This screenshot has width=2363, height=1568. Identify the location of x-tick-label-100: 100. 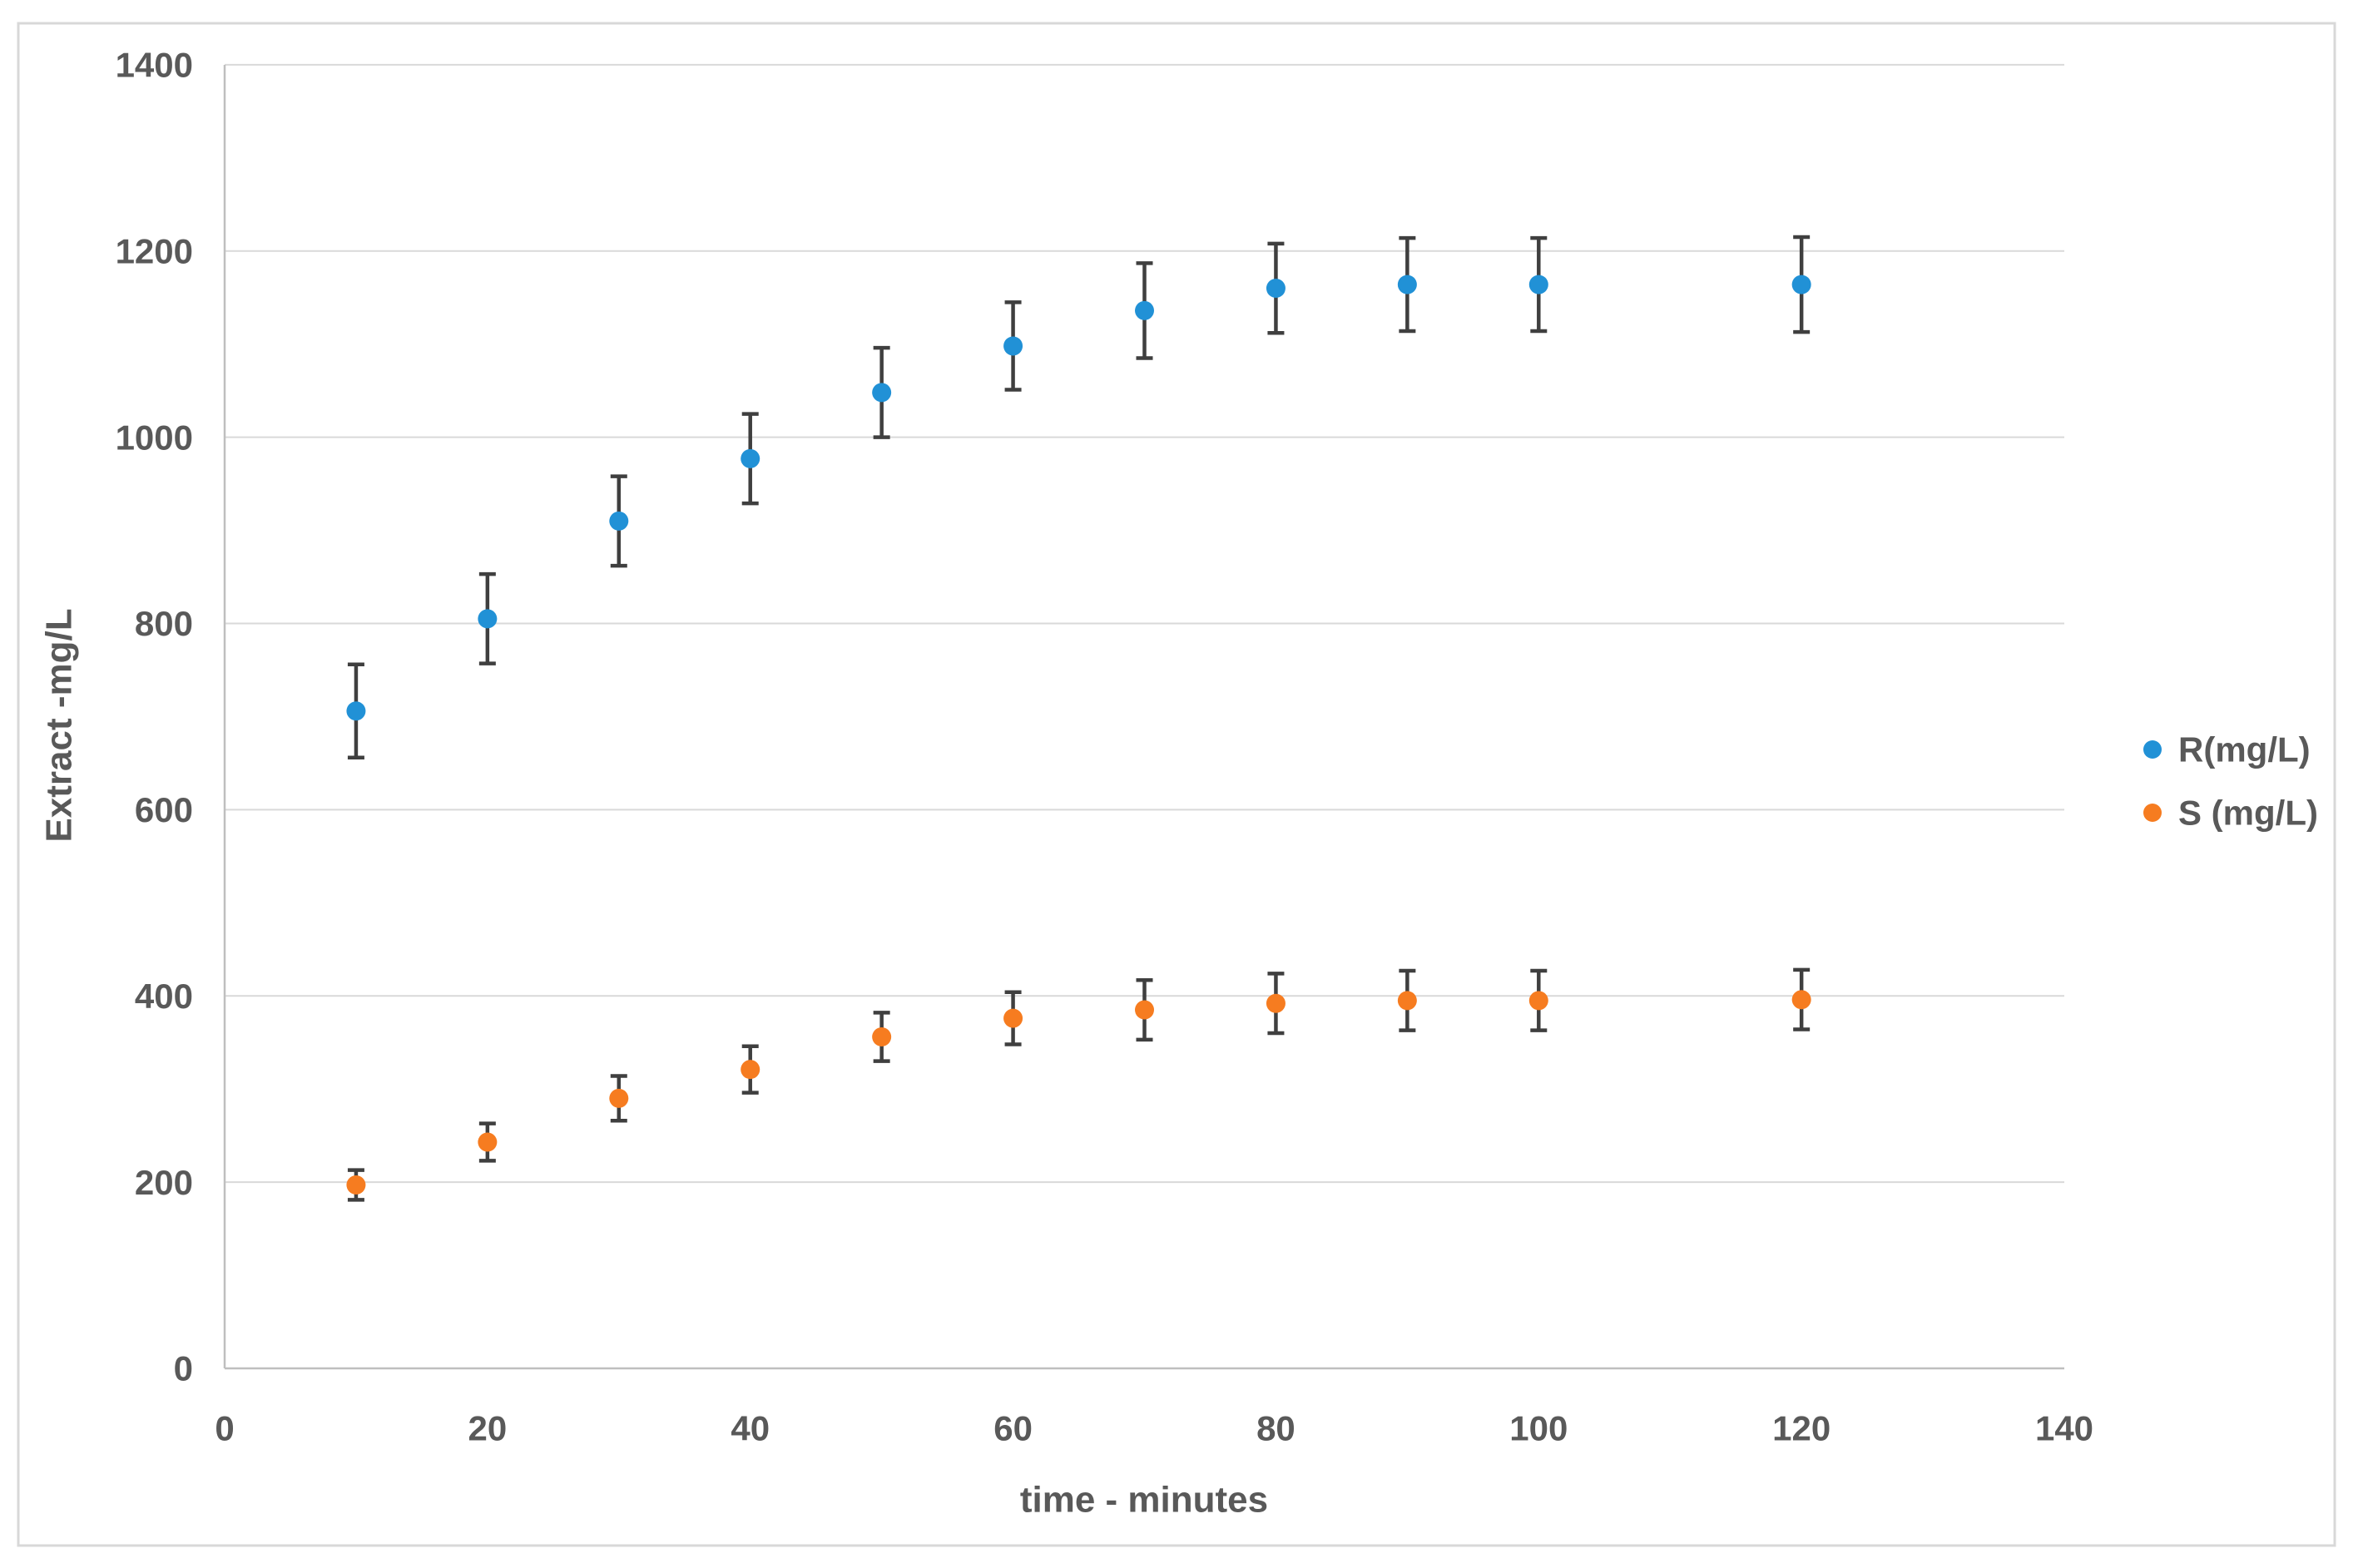
(1538, 1428).